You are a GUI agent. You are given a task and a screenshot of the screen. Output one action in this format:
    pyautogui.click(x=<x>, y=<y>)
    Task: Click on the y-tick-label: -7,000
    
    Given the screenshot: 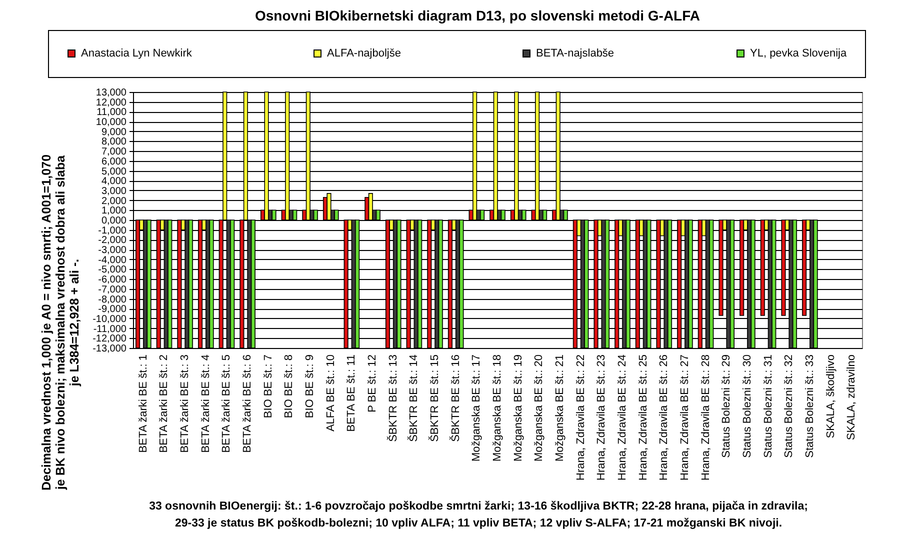 What is the action you would take?
    pyautogui.click(x=112, y=290)
    